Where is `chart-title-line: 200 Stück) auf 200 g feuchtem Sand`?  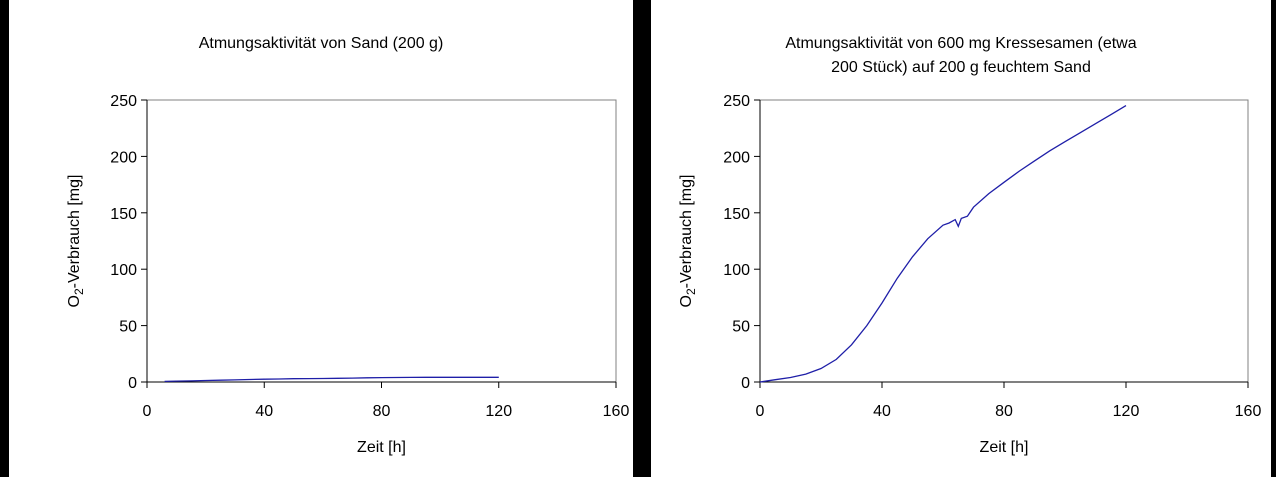
chart-title-line: 200 Stück) auf 200 g feuchtem Sand is located at coordinates (961, 67).